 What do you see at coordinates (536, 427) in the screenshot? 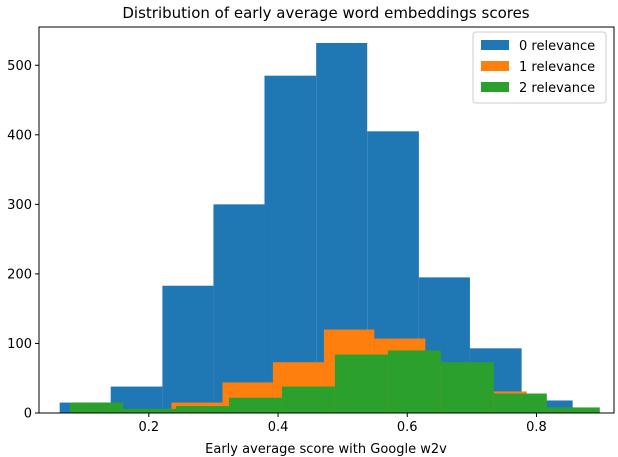
I see `x-tick-label: 0.8` at bounding box center [536, 427].